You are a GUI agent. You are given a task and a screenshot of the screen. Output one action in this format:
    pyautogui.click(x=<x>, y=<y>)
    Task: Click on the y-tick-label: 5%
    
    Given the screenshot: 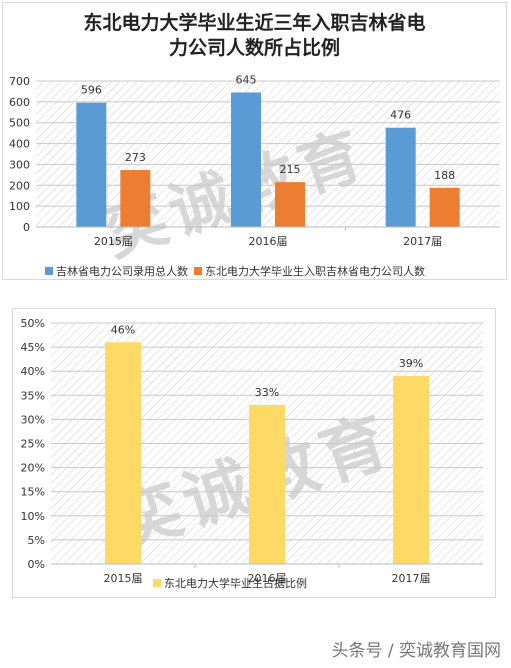 What is the action you would take?
    pyautogui.click(x=36, y=540)
    